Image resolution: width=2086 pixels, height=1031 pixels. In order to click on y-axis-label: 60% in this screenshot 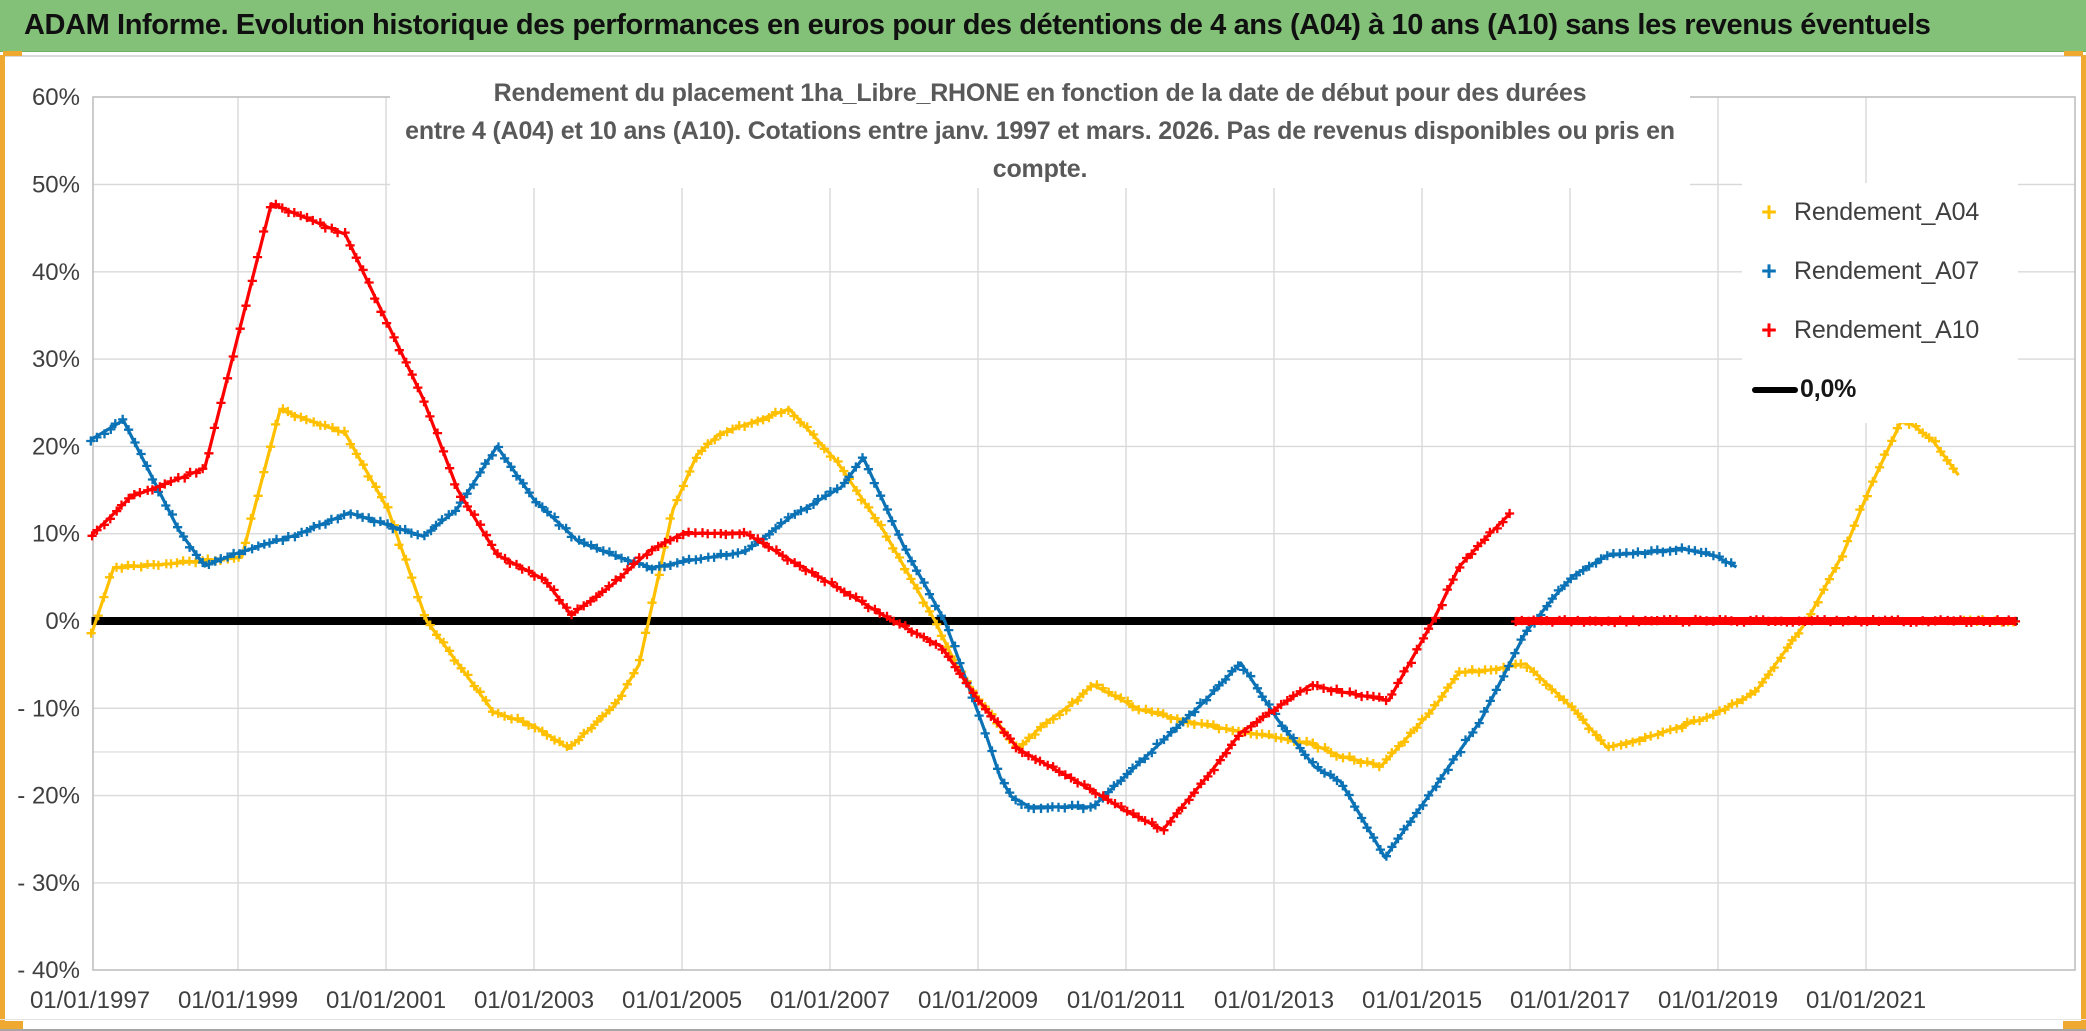, I will do `click(56, 97)`.